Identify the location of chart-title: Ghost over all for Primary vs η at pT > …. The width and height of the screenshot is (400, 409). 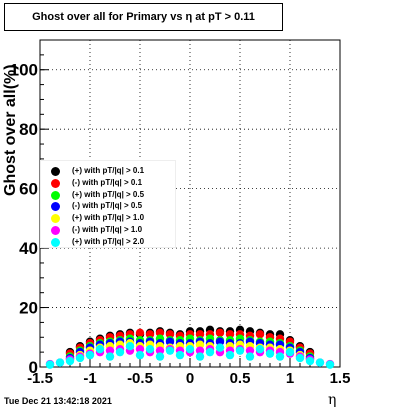
(143, 17).